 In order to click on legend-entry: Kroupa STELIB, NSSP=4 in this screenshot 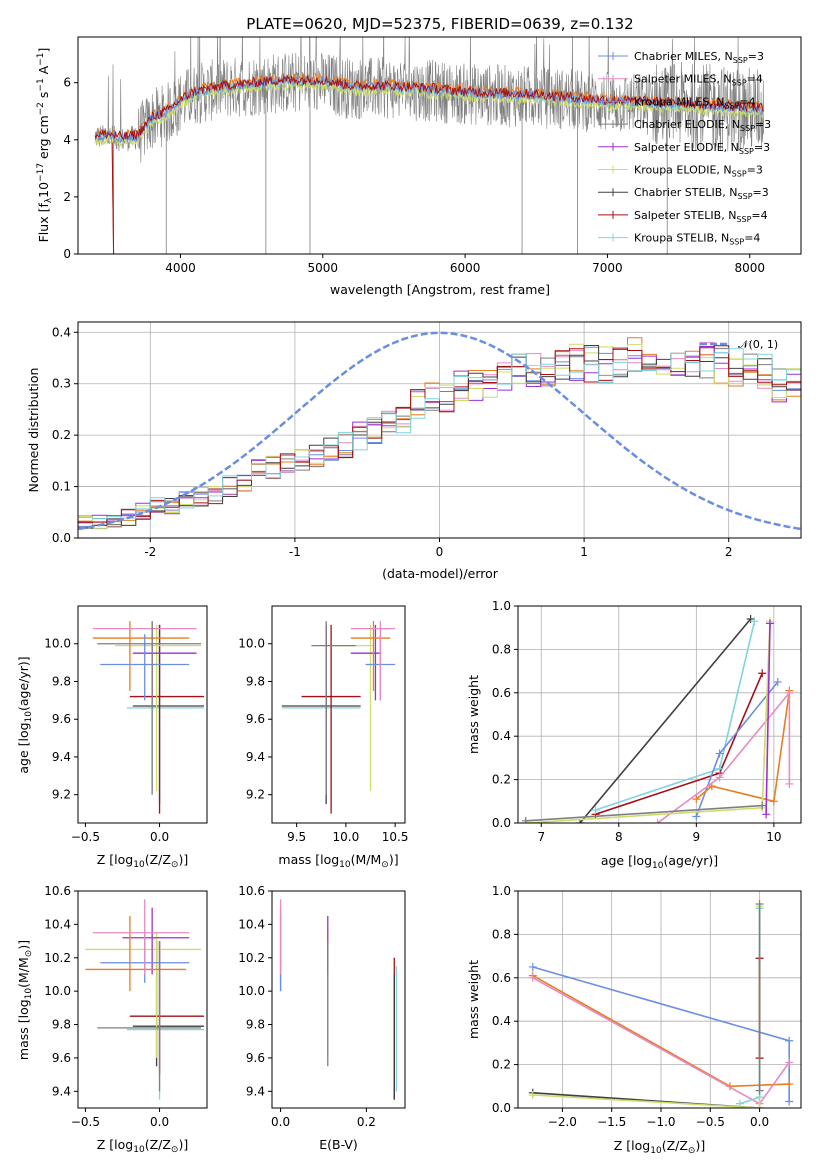, I will do `click(679, 239)`.